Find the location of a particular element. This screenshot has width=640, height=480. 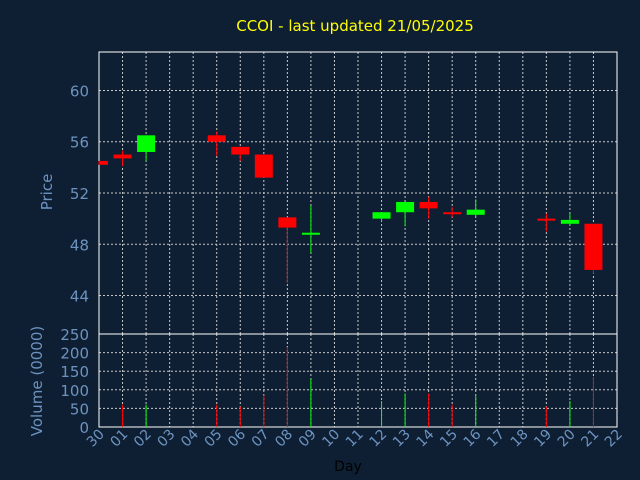

price-tick-label: 44 is located at coordinates (79, 297).